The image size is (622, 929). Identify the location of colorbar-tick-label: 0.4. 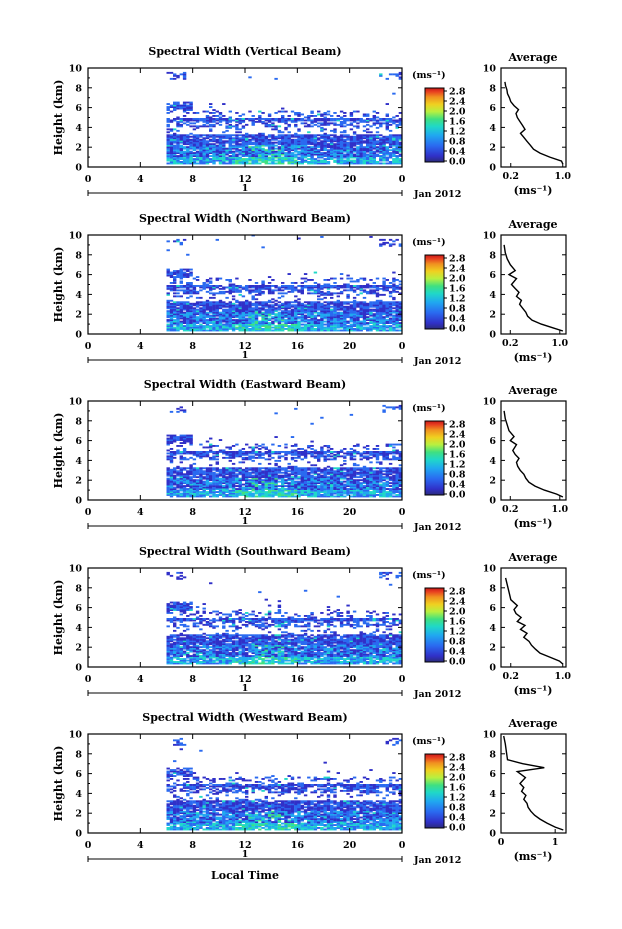
(457, 152).